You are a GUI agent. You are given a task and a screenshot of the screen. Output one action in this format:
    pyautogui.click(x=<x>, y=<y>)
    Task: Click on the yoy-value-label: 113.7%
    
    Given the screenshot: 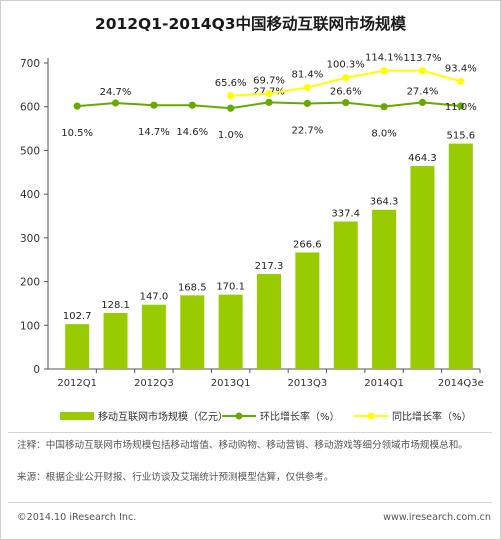 What is the action you would take?
    pyautogui.click(x=422, y=58)
    